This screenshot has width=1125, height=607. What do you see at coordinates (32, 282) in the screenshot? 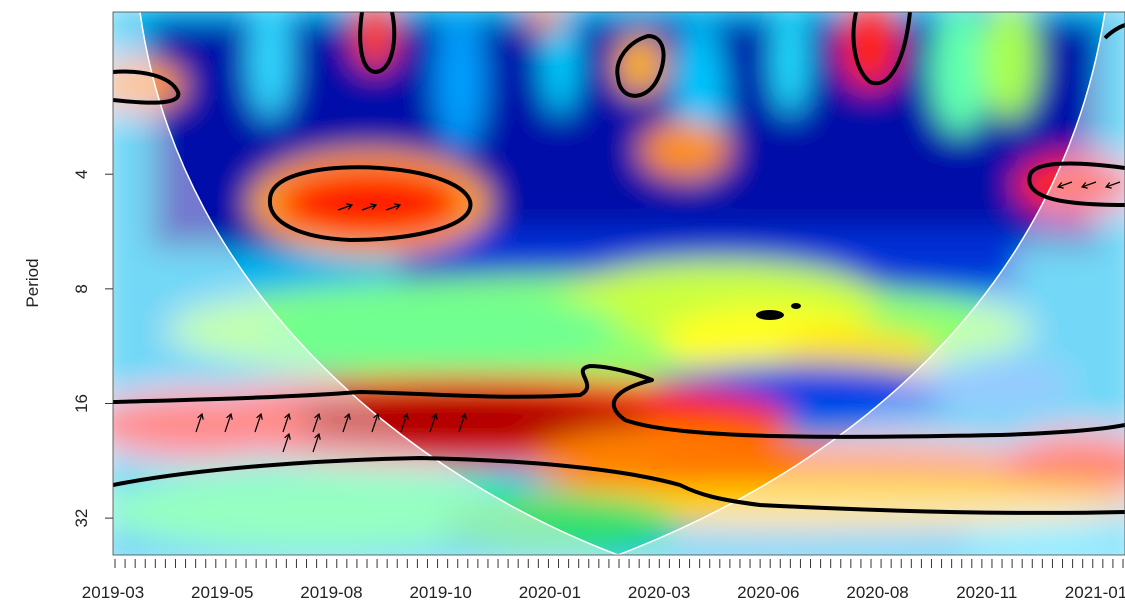
I see `y-axis-title: Period` at bounding box center [32, 282].